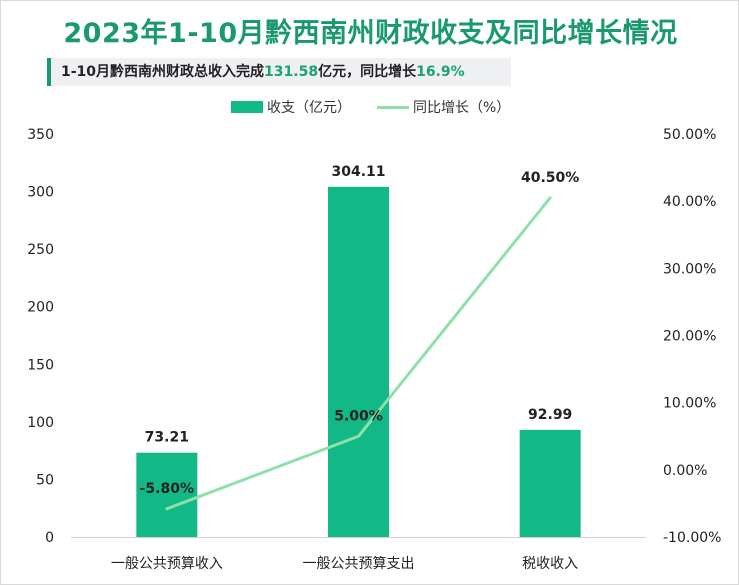  I want to click on summary-middle: 亿元，同比增长, so click(367, 72).